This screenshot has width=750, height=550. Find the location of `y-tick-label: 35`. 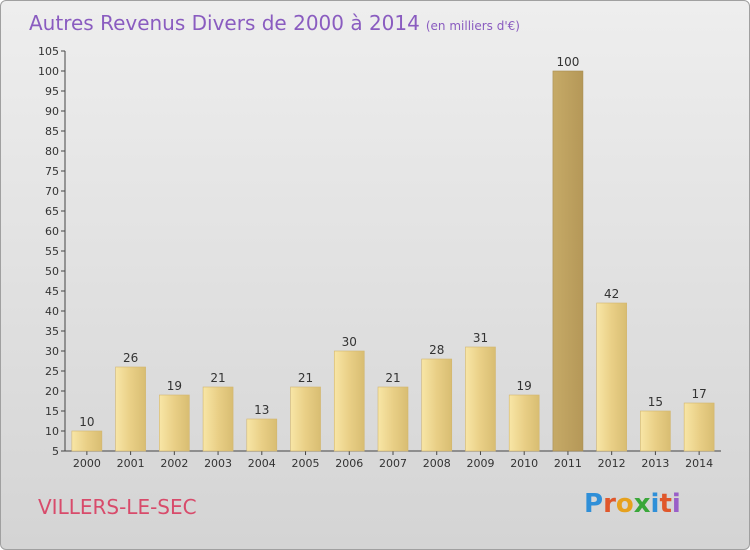

y-tick-label: 35 is located at coordinates (52, 331).